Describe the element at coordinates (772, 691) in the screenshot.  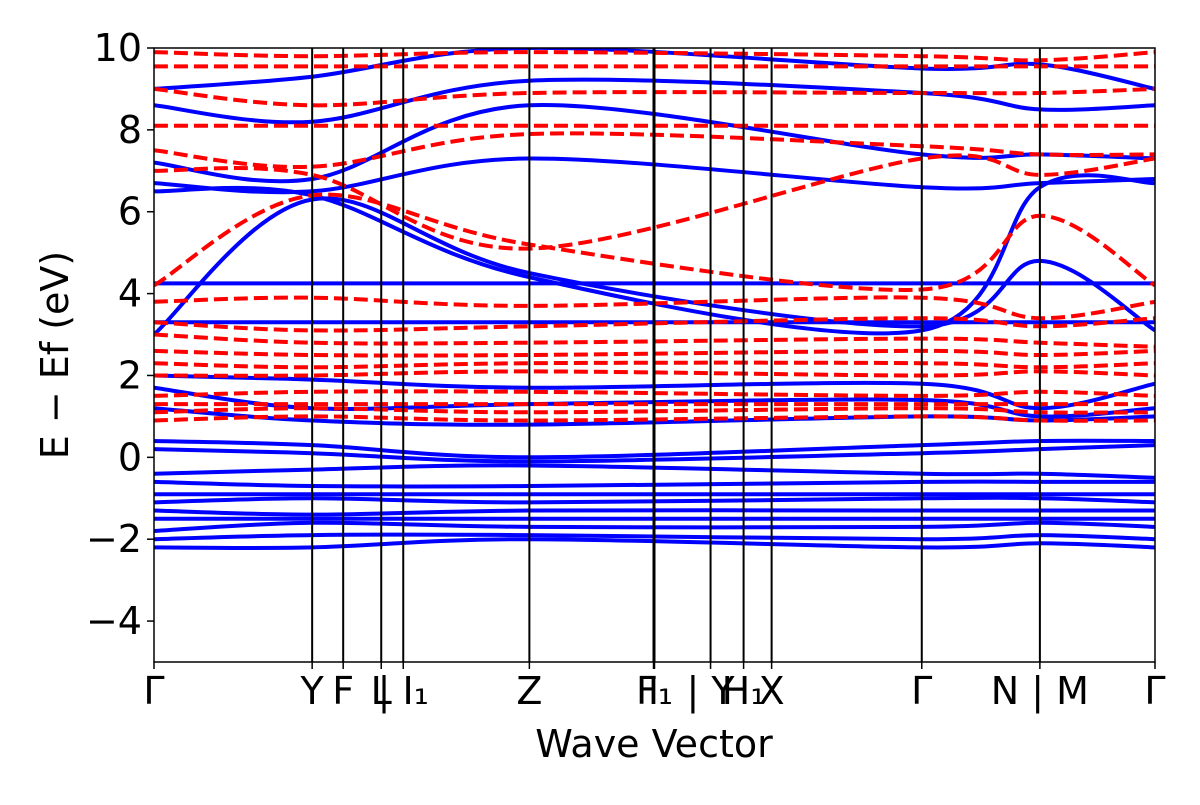
I see `x-tick-label-10: X` at that location.